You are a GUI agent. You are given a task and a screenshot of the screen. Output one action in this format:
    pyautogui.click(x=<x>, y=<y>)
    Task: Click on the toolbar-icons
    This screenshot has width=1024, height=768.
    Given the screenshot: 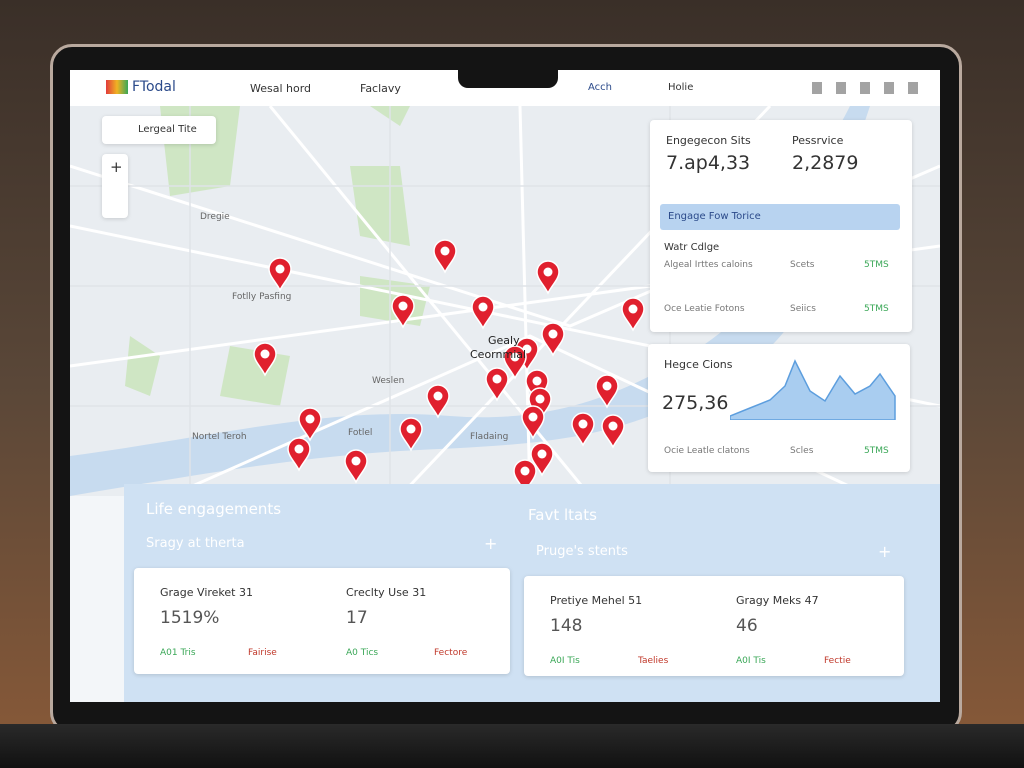 What is the action you would take?
    pyautogui.click(x=867, y=88)
    